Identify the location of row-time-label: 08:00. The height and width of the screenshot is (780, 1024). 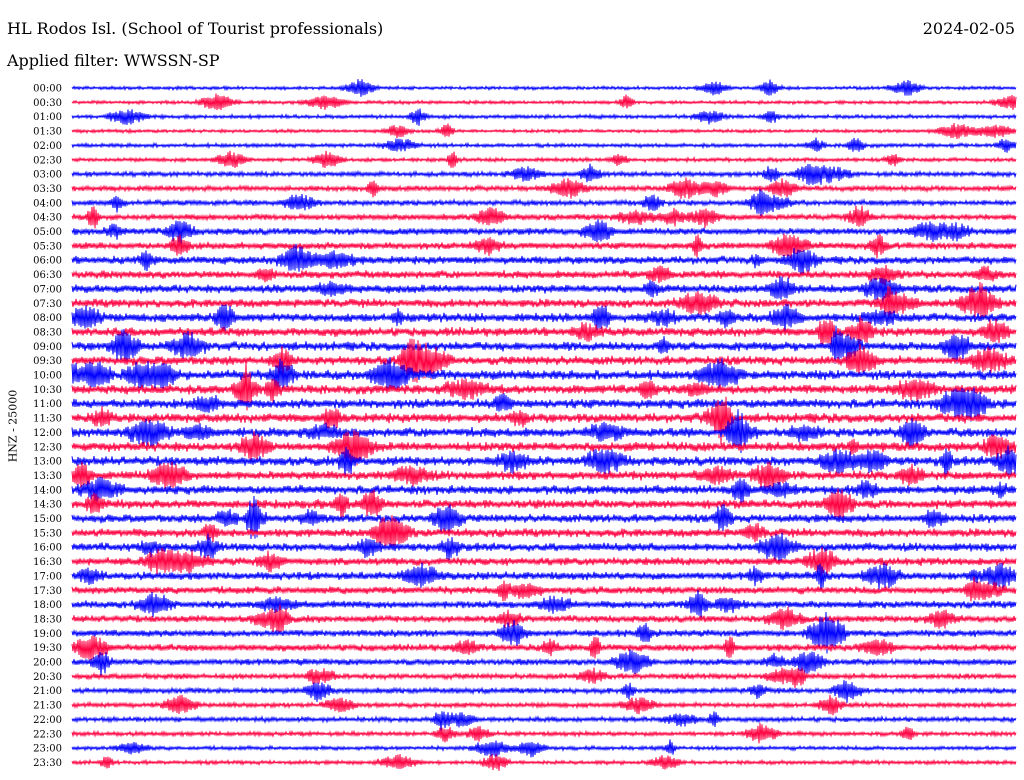
(47, 318).